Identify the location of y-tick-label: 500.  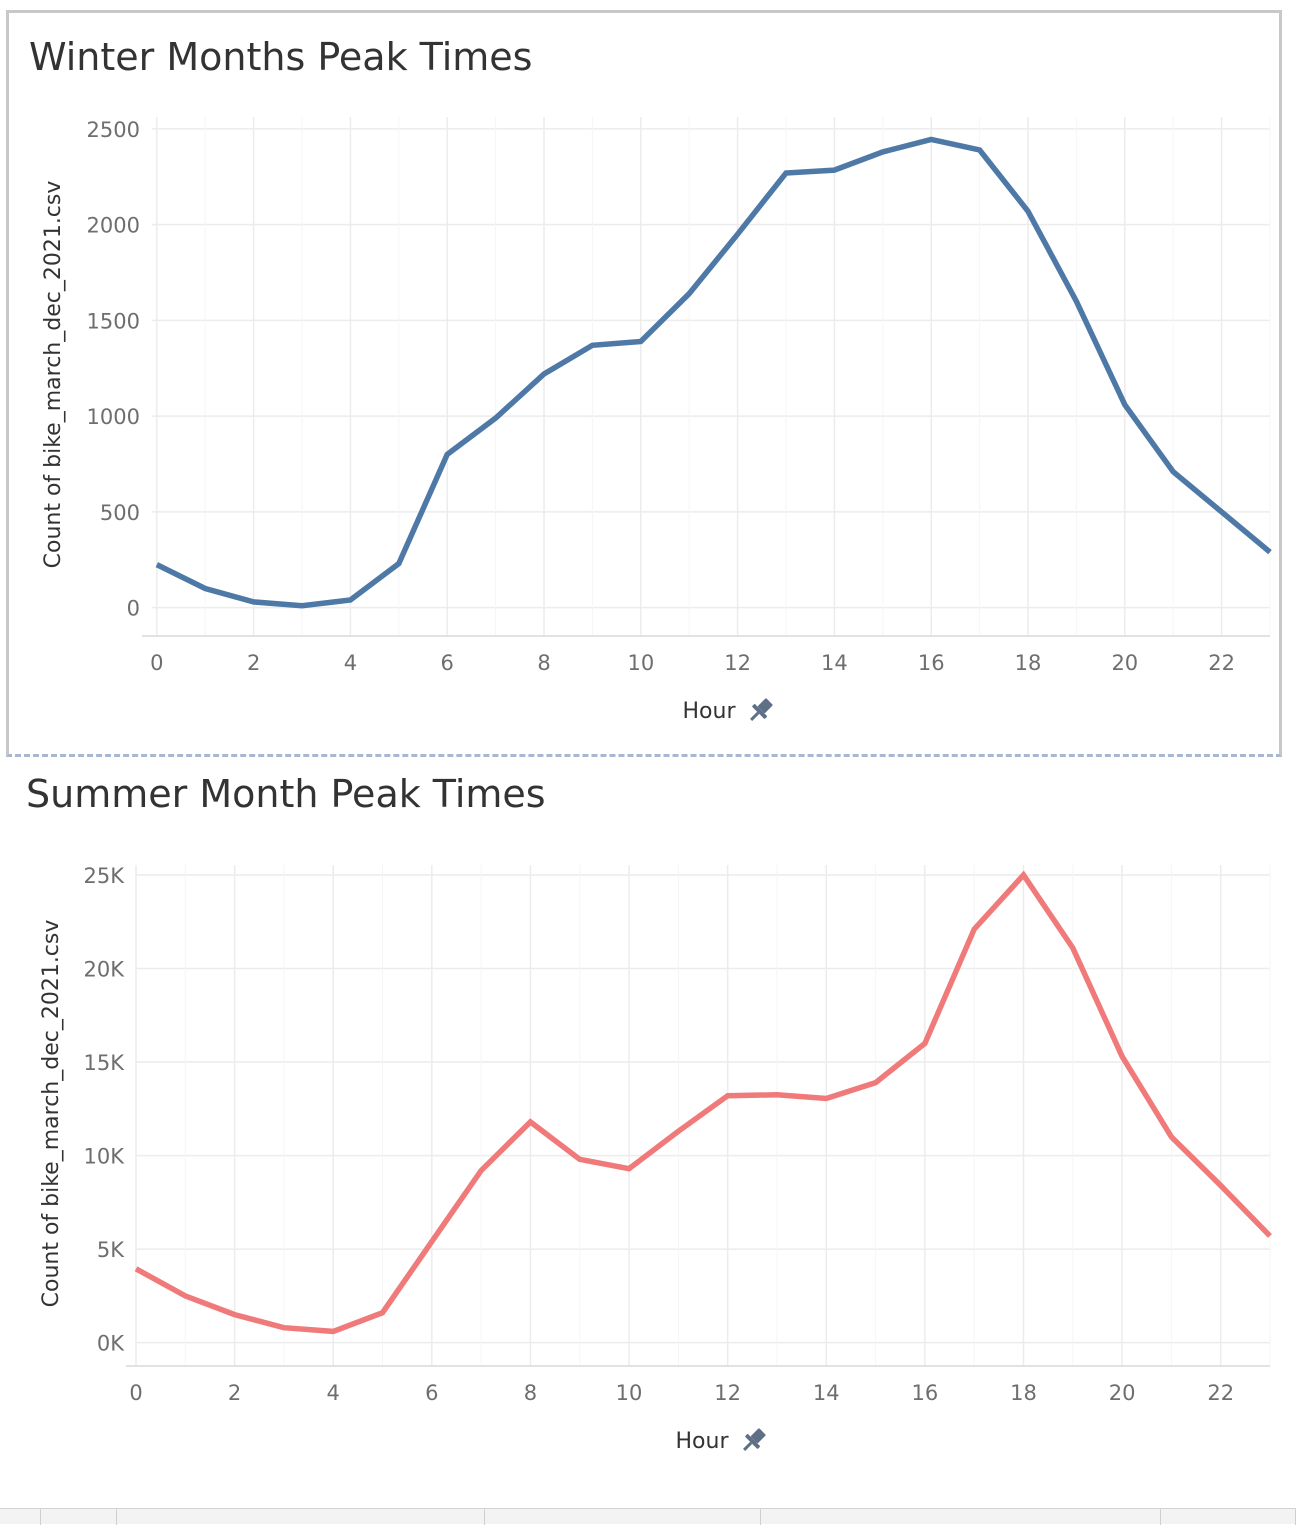
(120, 513).